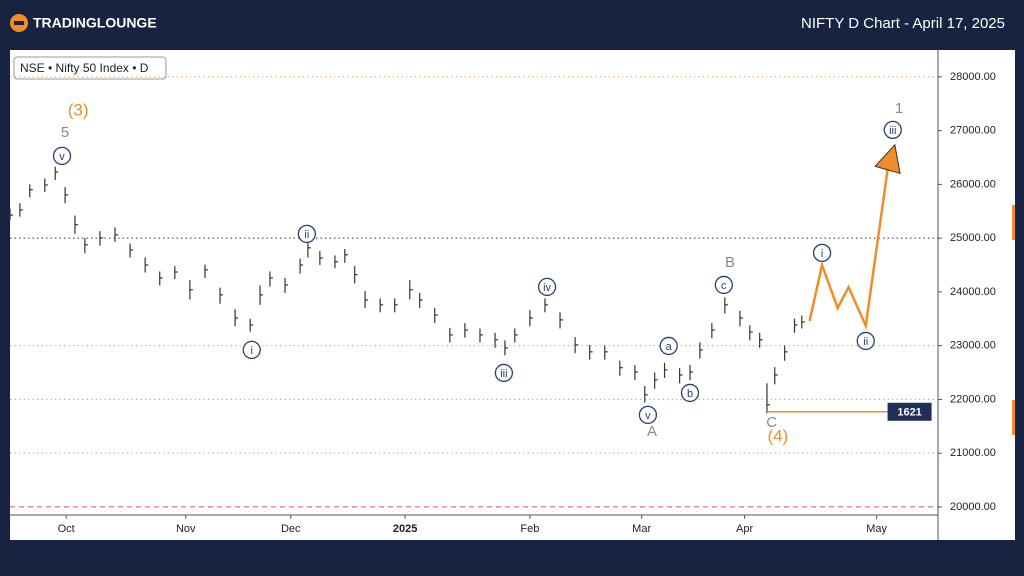 This screenshot has width=1024, height=576. Describe the element at coordinates (973, 184) in the screenshot. I see `y-tick-label: 26000.00` at that location.